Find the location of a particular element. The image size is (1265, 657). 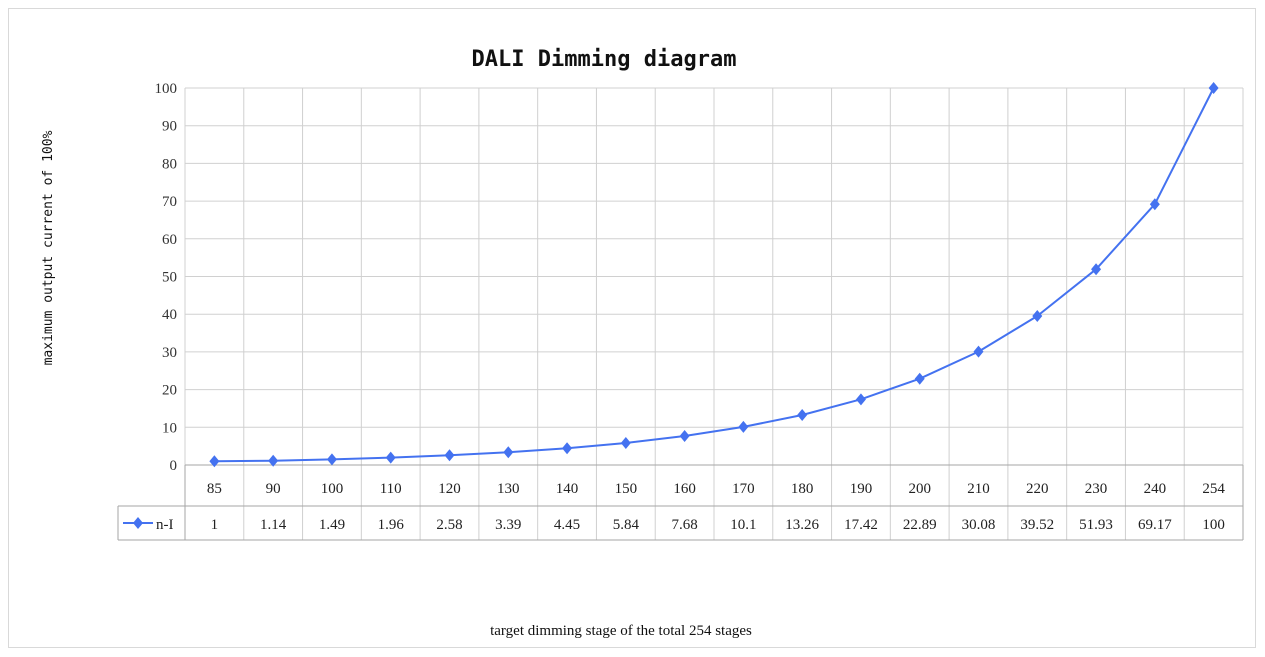

x-tick-label: 160 is located at coordinates (684, 489).